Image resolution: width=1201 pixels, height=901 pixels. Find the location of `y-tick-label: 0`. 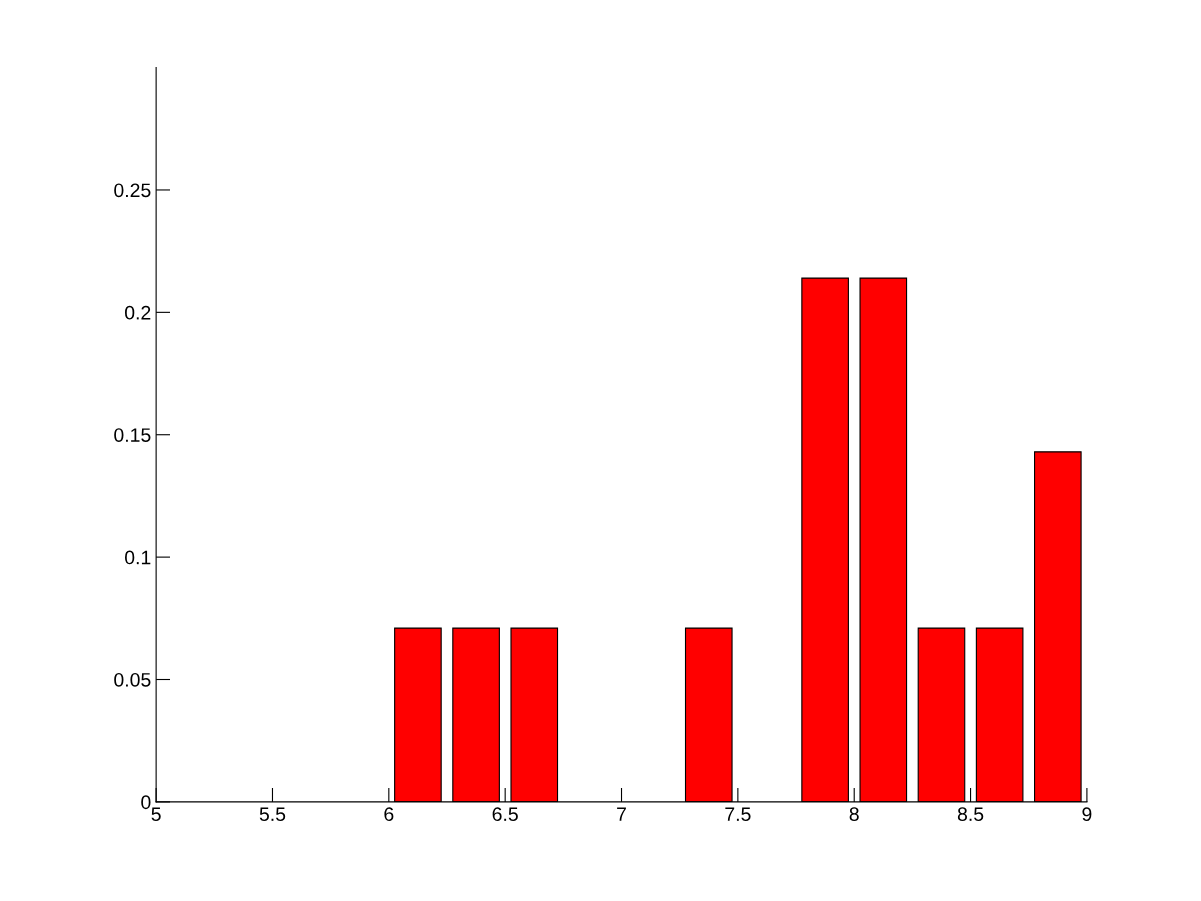

y-tick-label: 0 is located at coordinates (146, 802).